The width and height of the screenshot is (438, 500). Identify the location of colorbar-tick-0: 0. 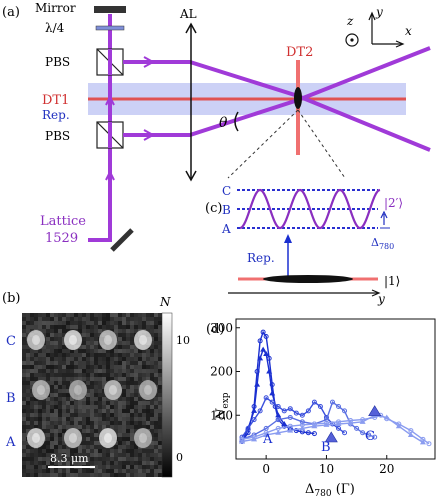
(179, 457).